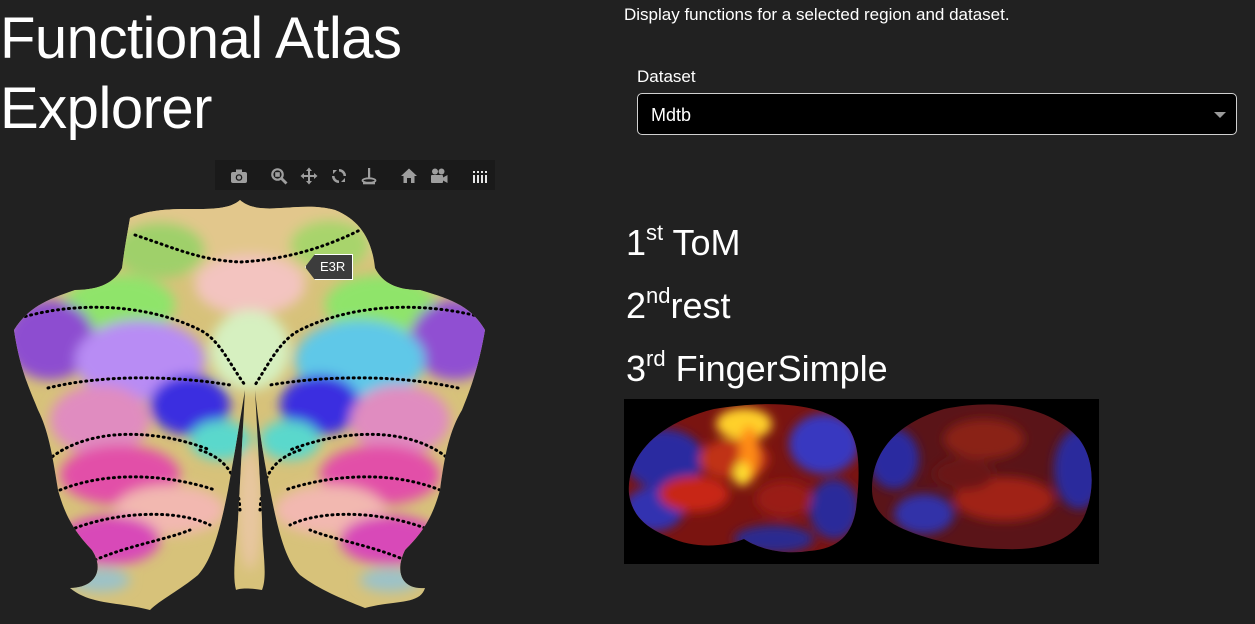 The width and height of the screenshot is (1255, 624). What do you see at coordinates (706, 242) in the screenshot?
I see `rank-first-task: ToM` at bounding box center [706, 242].